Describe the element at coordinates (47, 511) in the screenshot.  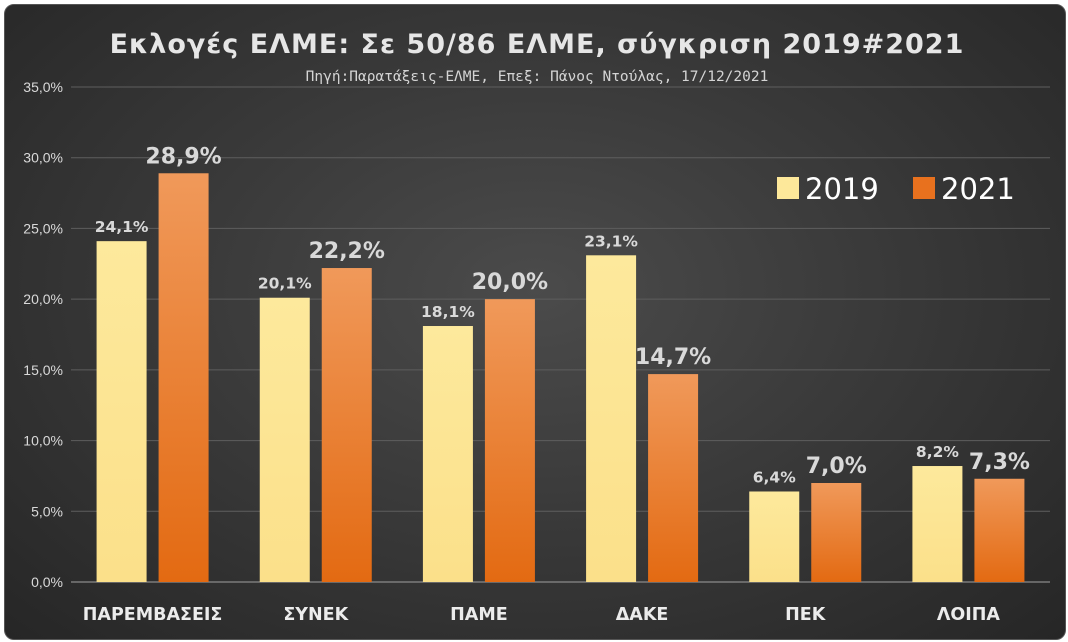
I see `y-tick-label: 5,0%` at that location.